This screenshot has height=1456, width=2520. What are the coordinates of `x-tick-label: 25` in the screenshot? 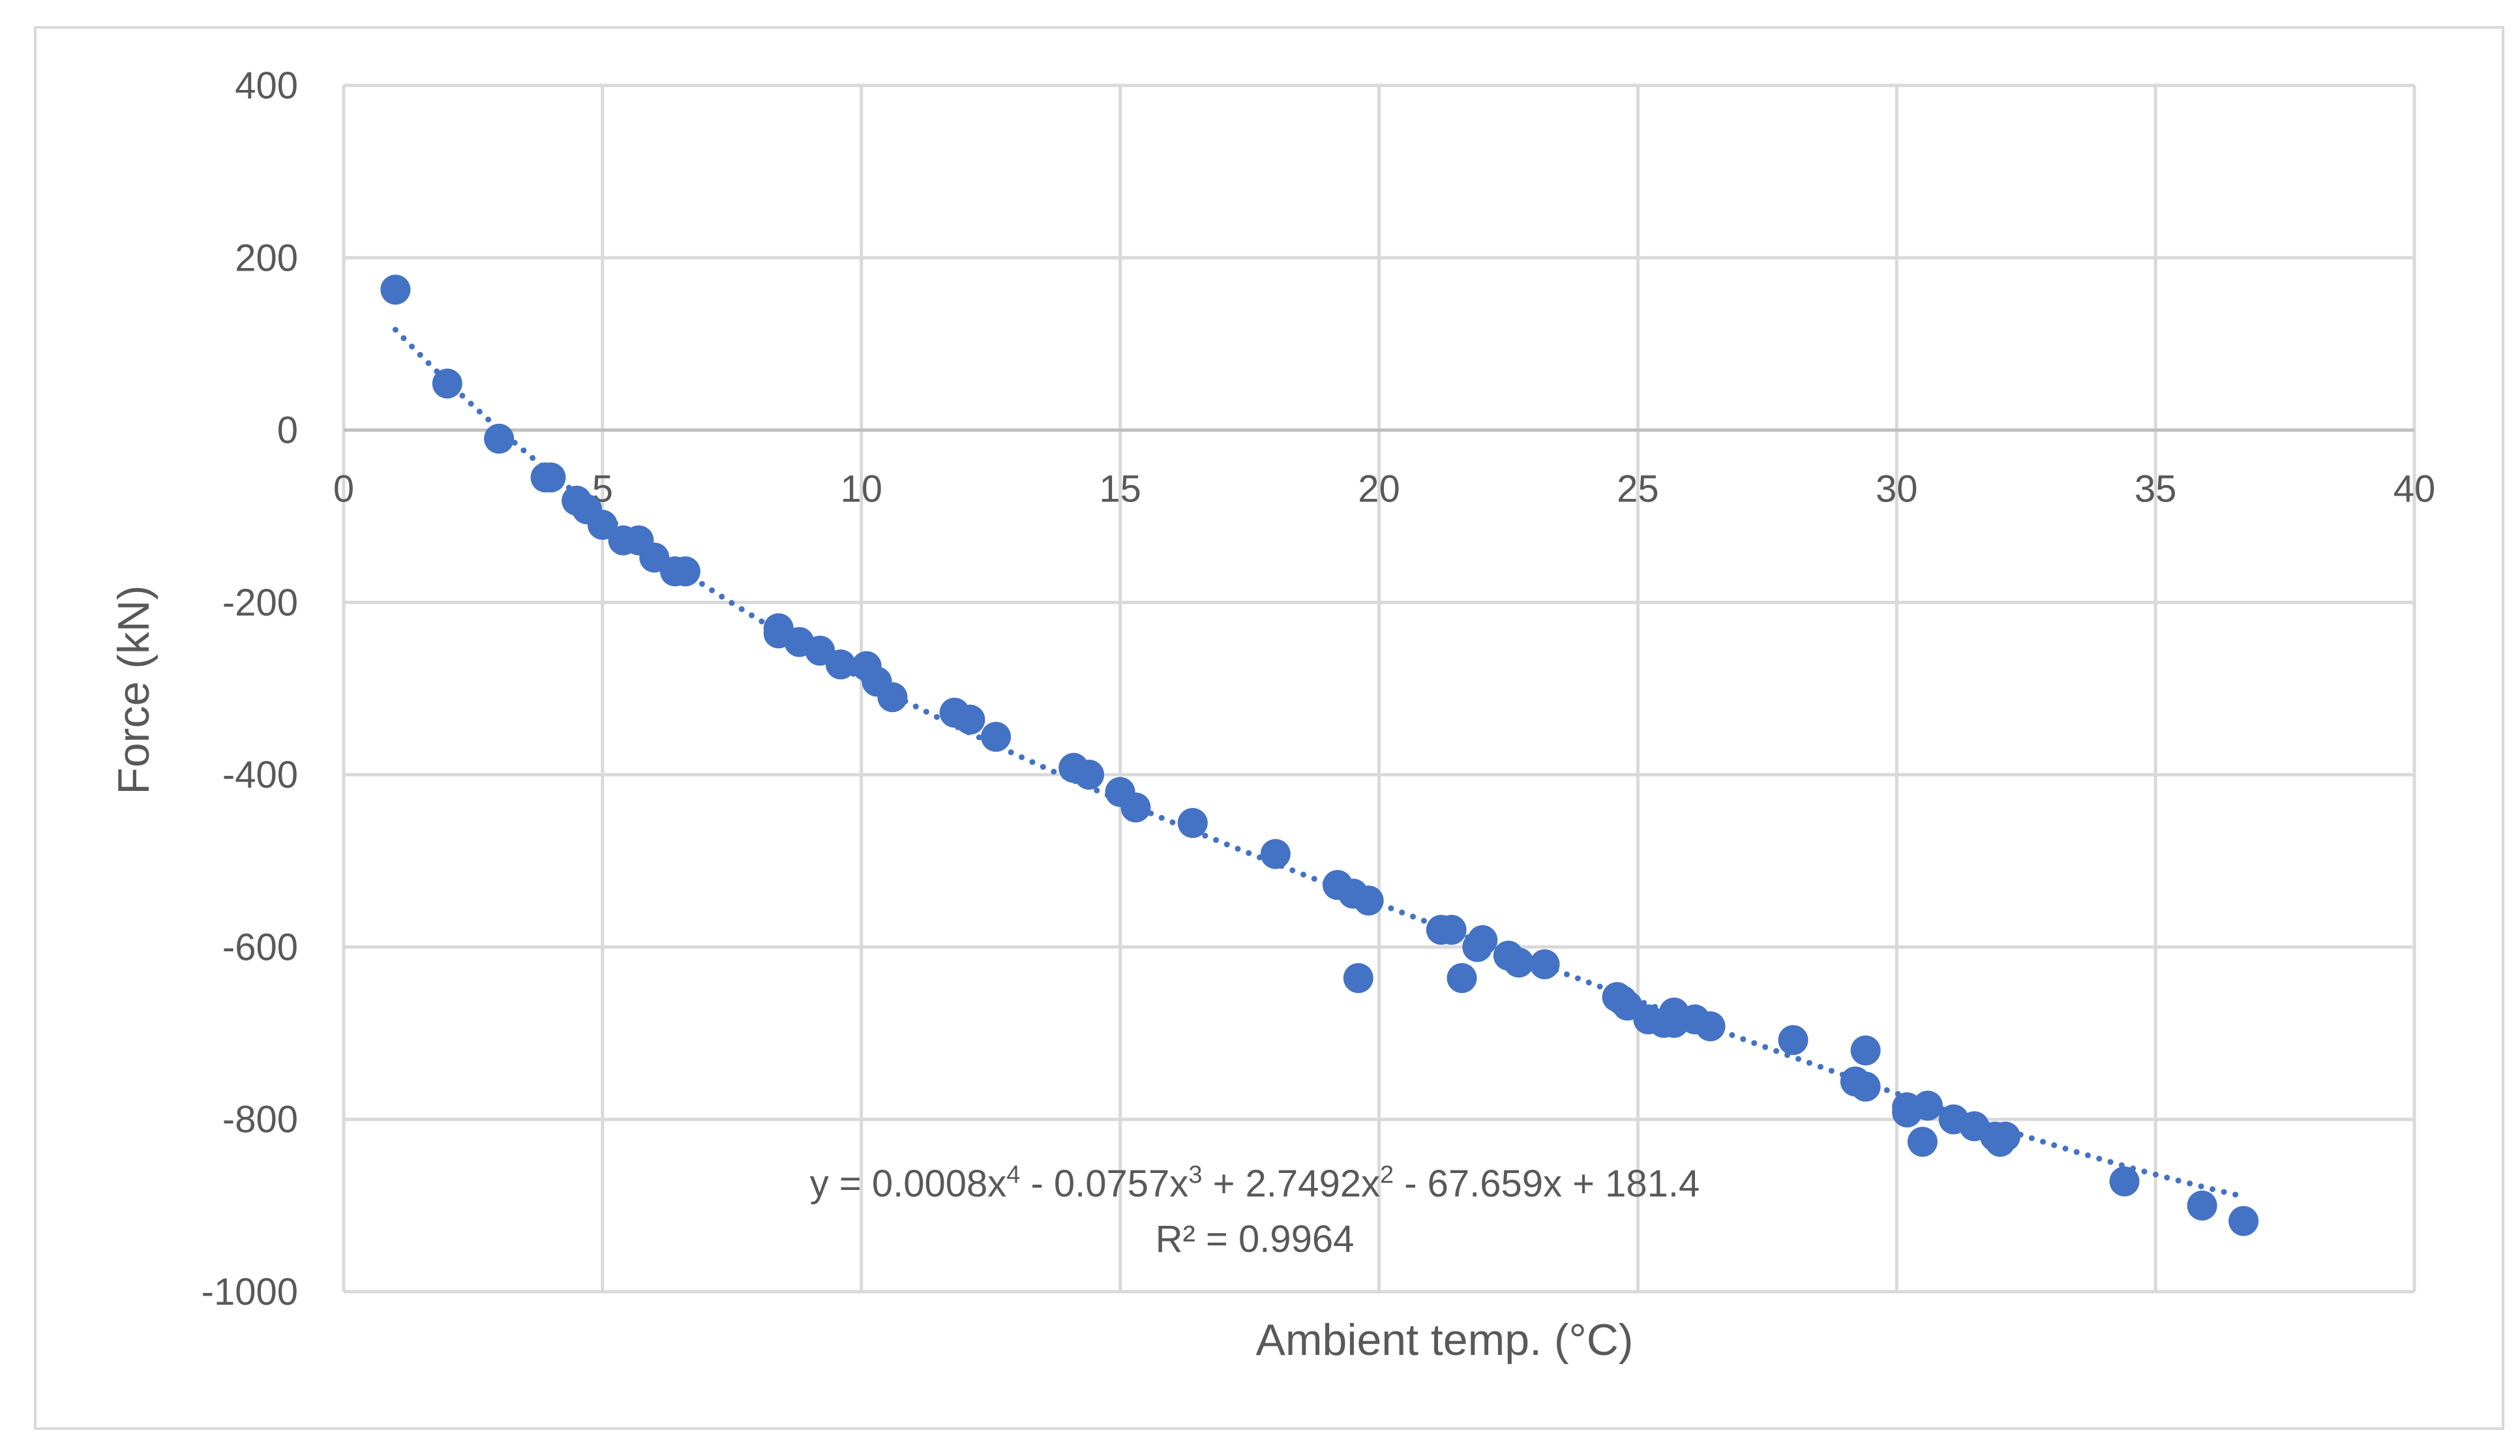 It's located at (1638, 489).